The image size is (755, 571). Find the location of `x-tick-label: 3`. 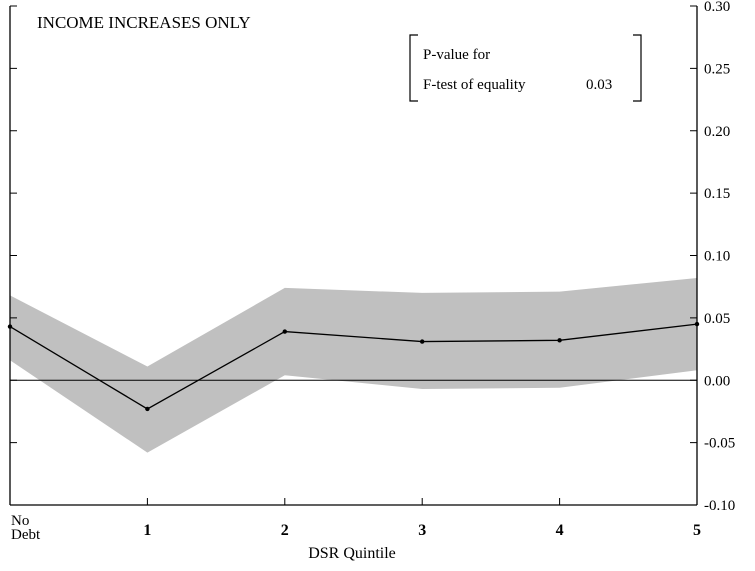

x-tick-label: 3 is located at coordinates (422, 530).